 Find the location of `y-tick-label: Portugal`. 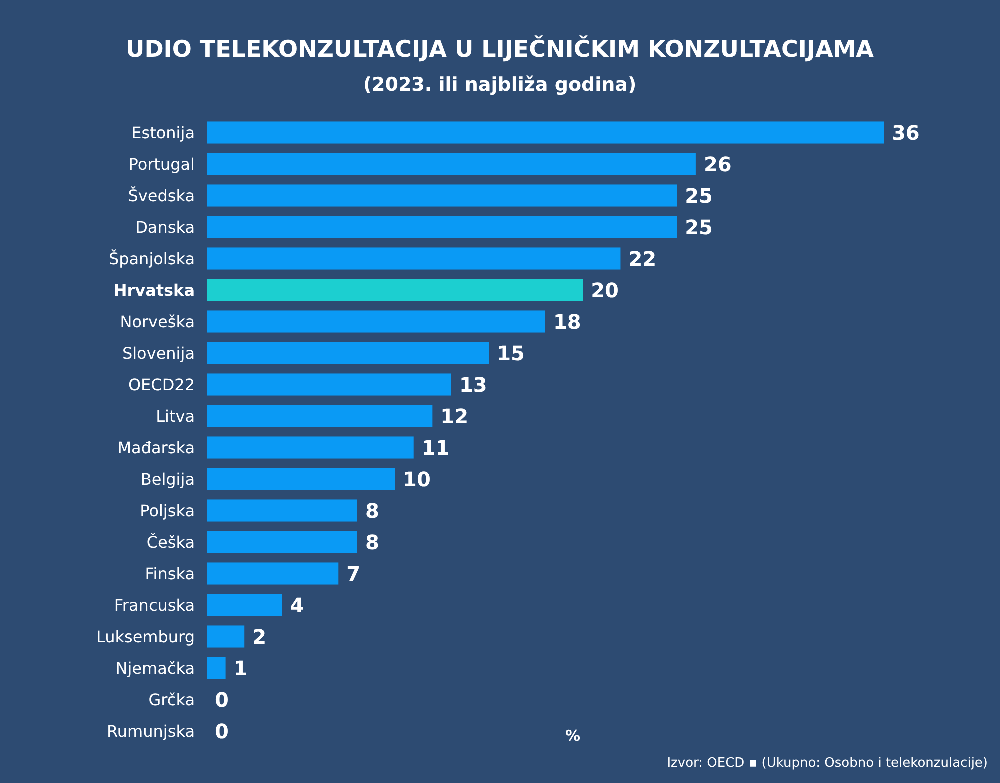

y-tick-label: Portugal is located at coordinates (161, 164).